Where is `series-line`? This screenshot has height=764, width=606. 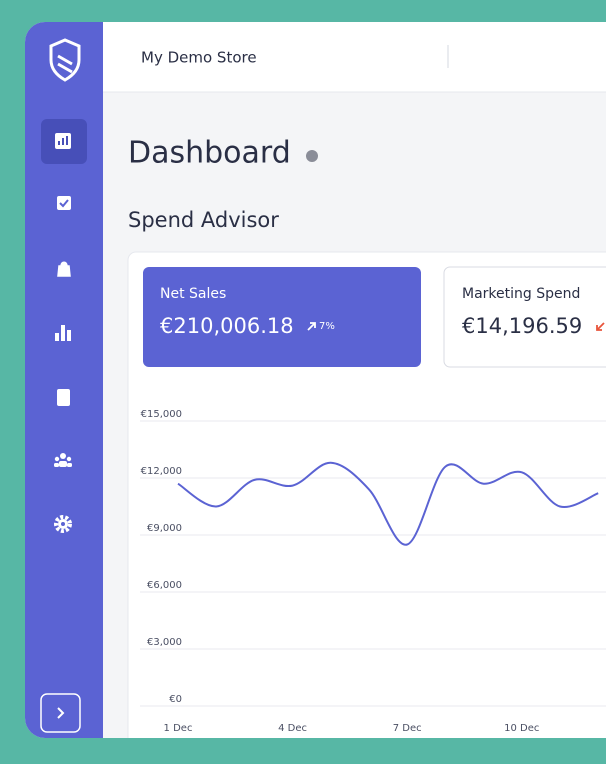
series-line is located at coordinates (388, 503).